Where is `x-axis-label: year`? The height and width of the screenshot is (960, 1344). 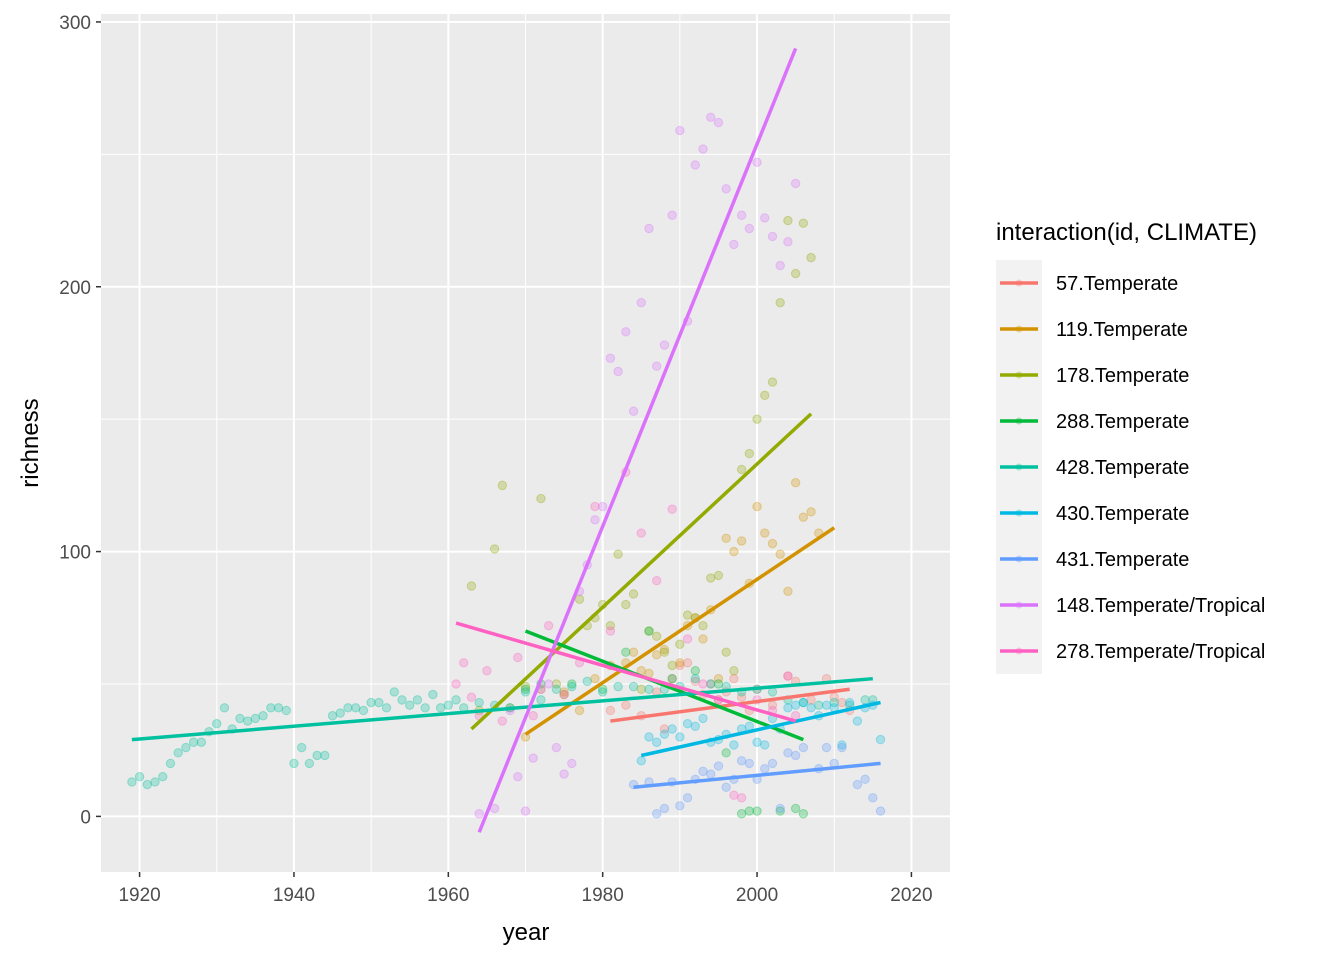 x-axis-label: year is located at coordinates (526, 932).